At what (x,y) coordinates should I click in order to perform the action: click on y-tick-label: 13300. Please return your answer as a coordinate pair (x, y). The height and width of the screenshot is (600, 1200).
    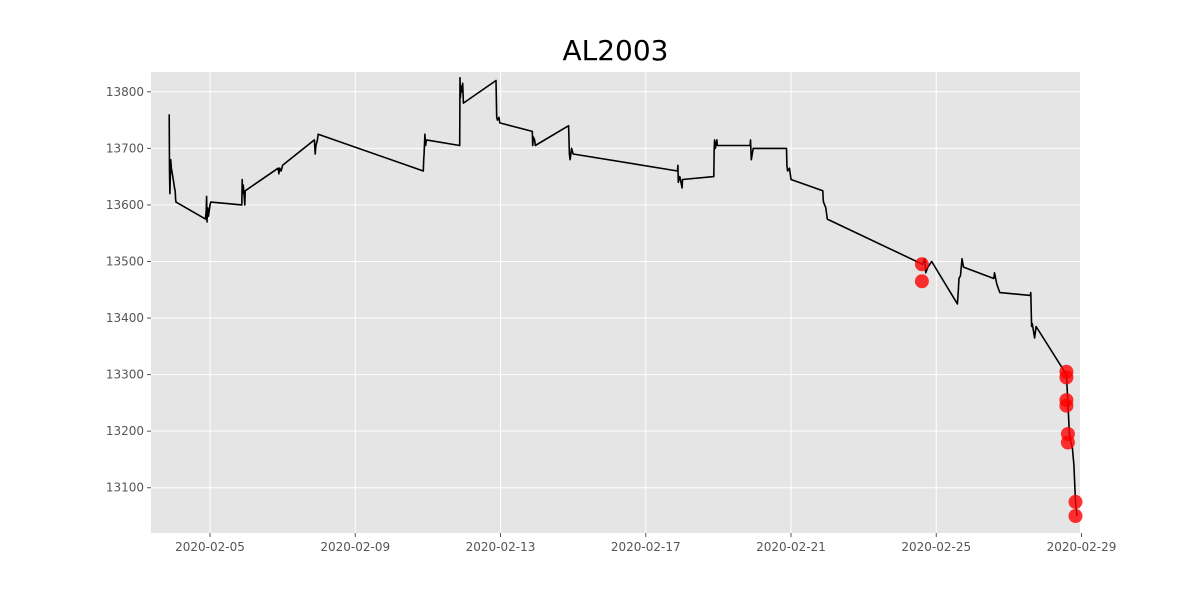
    Looking at the image, I should click on (125, 375).